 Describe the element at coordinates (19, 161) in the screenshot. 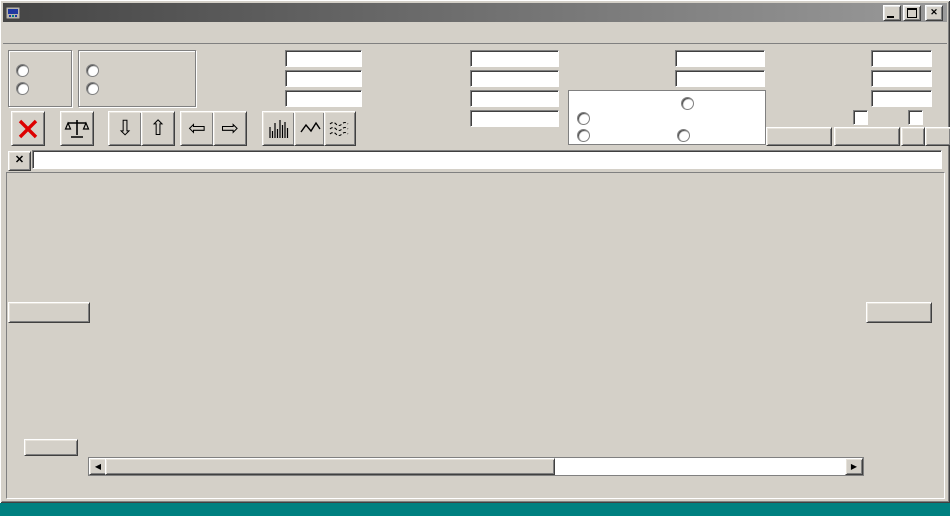

I see `clear-name-button: ✕` at that location.